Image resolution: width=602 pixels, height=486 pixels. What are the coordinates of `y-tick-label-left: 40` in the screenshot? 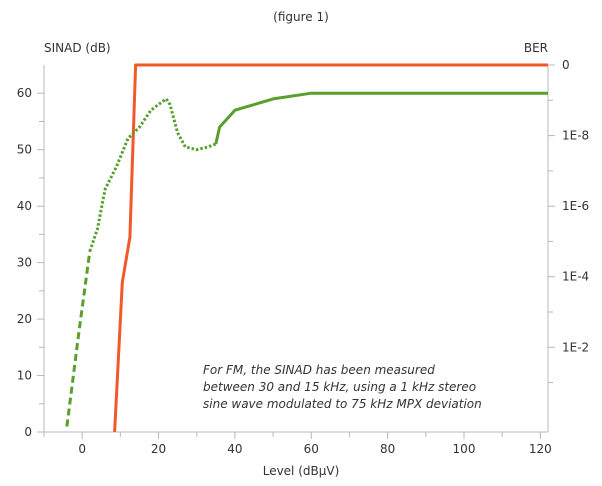 It's located at (24, 206).